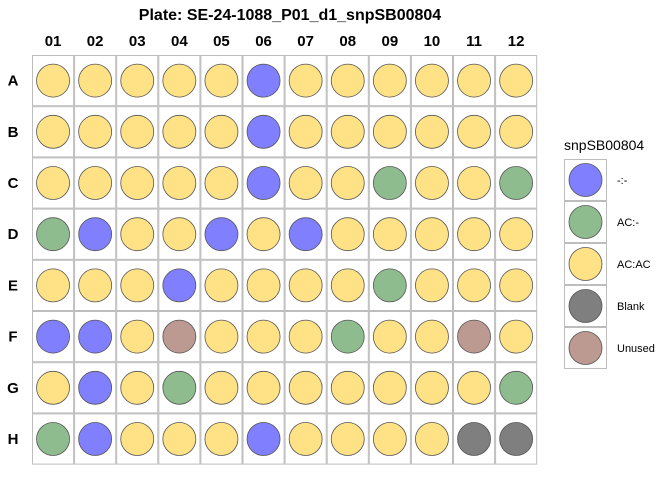  What do you see at coordinates (263, 387) in the screenshot?
I see `well-G06` at bounding box center [263, 387].